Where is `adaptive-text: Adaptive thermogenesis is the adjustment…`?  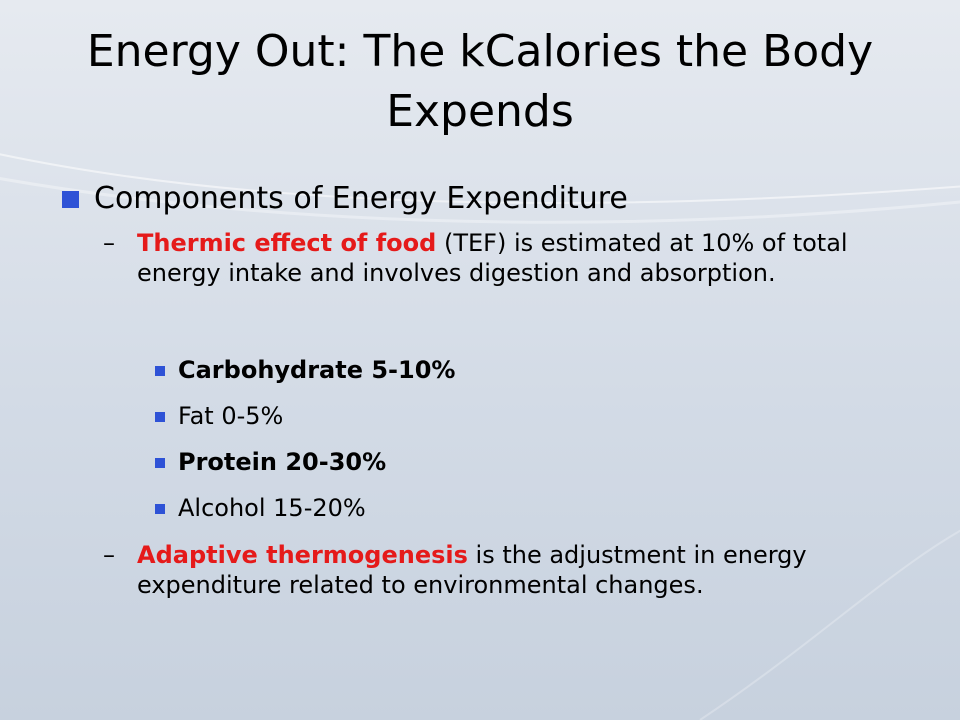 adaptive-text: Adaptive thermogenesis is the adjustment… is located at coordinates (507, 570).